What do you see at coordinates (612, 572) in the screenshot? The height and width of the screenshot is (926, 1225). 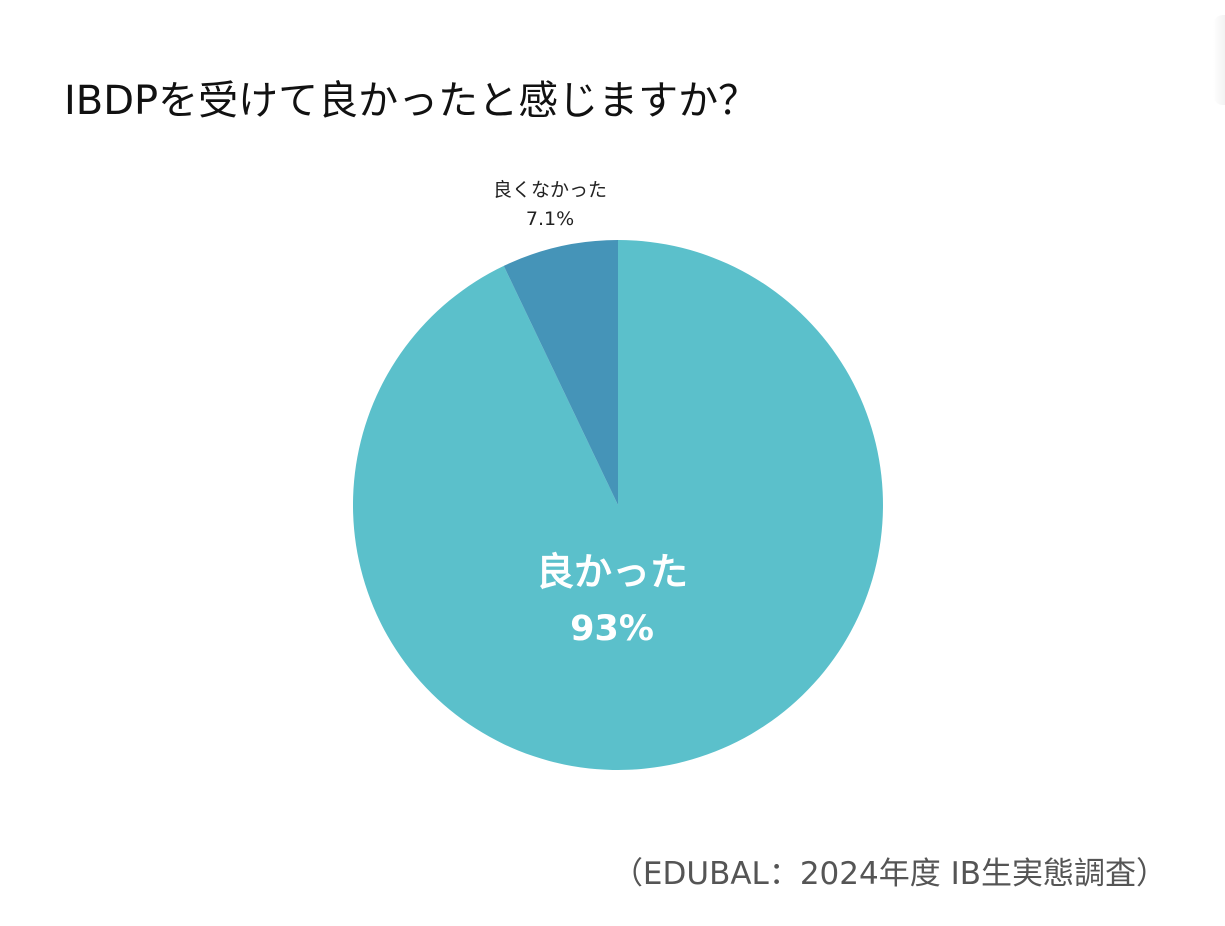 I see `slice-label-good: 良かった` at bounding box center [612, 572].